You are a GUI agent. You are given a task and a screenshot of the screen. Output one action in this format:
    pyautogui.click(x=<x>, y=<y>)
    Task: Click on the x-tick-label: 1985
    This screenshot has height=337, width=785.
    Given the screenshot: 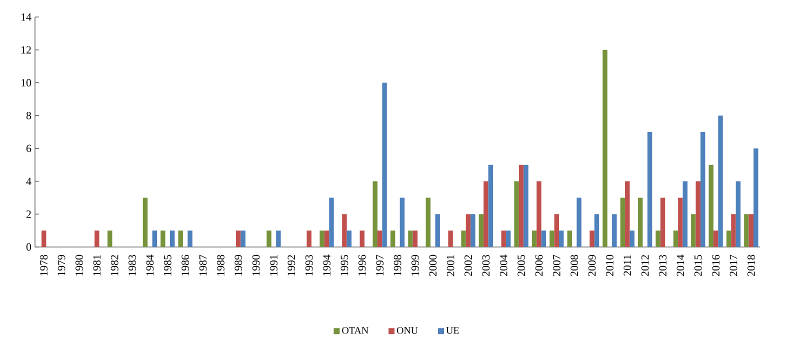 What is the action you would take?
    pyautogui.click(x=168, y=265)
    